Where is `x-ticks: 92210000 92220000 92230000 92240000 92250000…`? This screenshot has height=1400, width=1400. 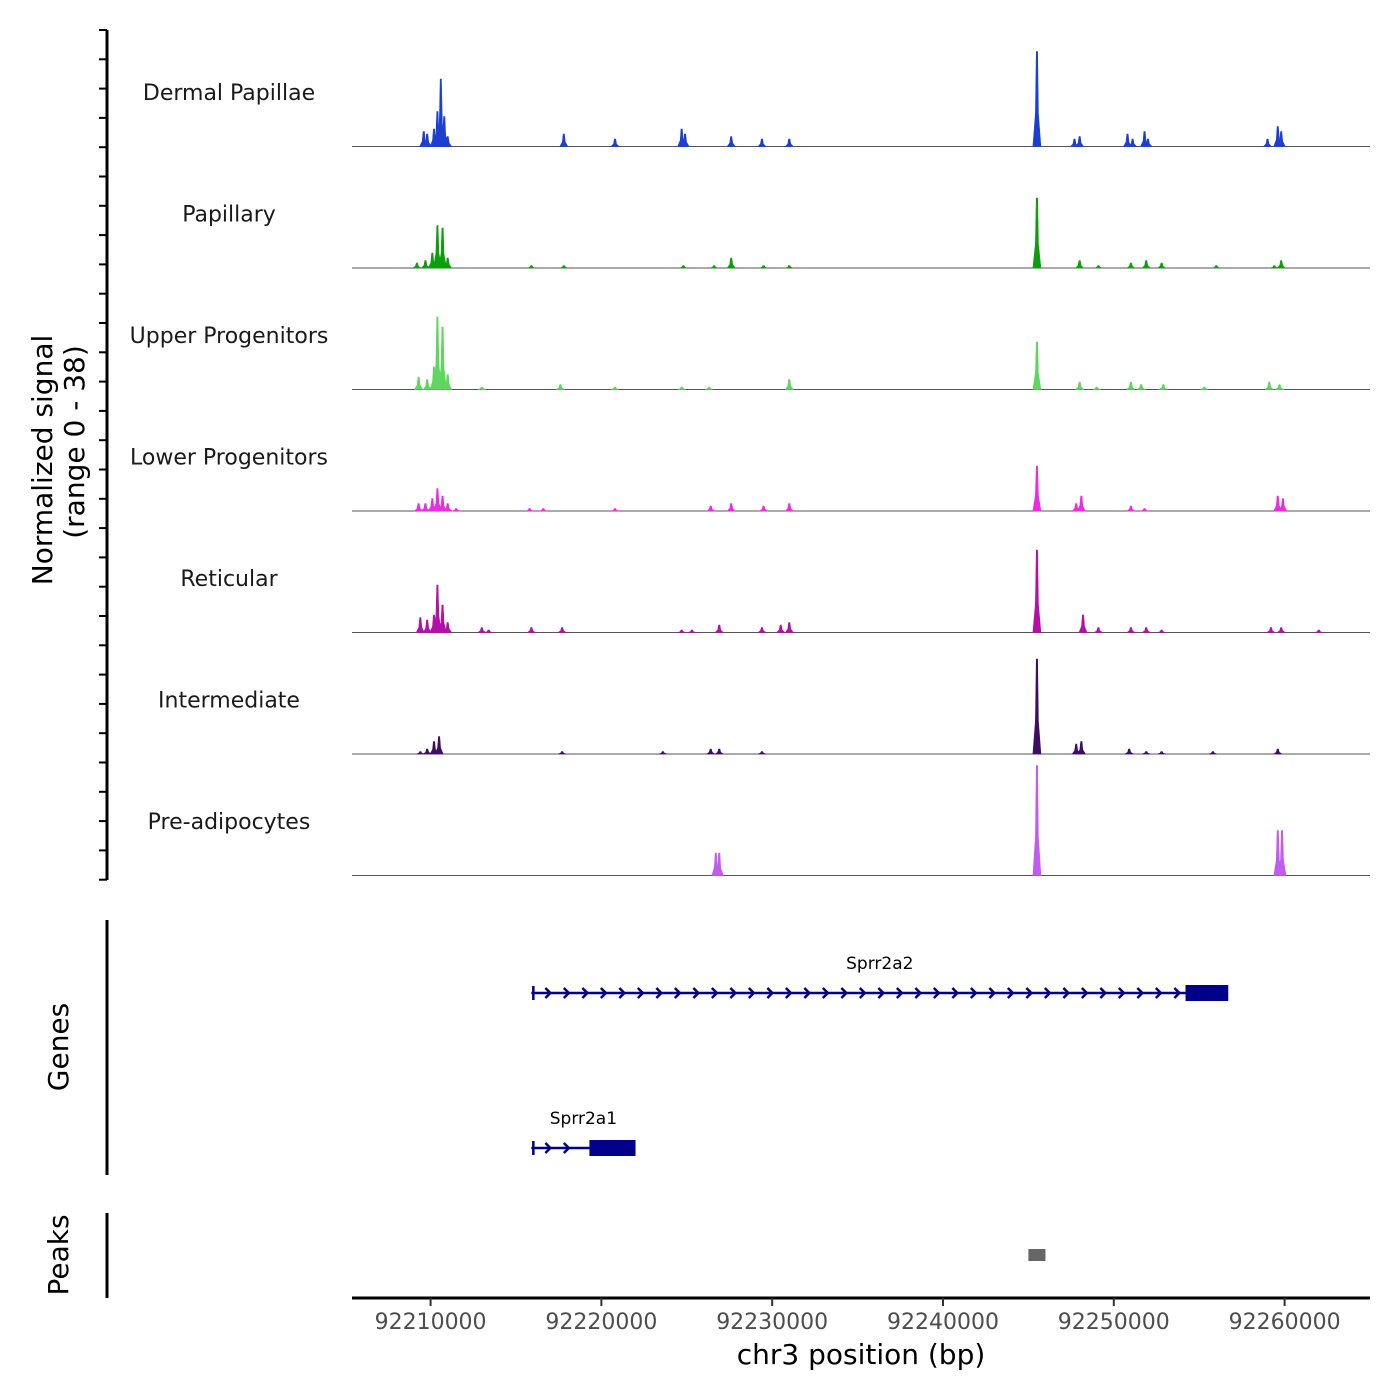 x-ticks: 92210000 92220000 92230000 92240000 92250000… is located at coordinates (858, 1316).